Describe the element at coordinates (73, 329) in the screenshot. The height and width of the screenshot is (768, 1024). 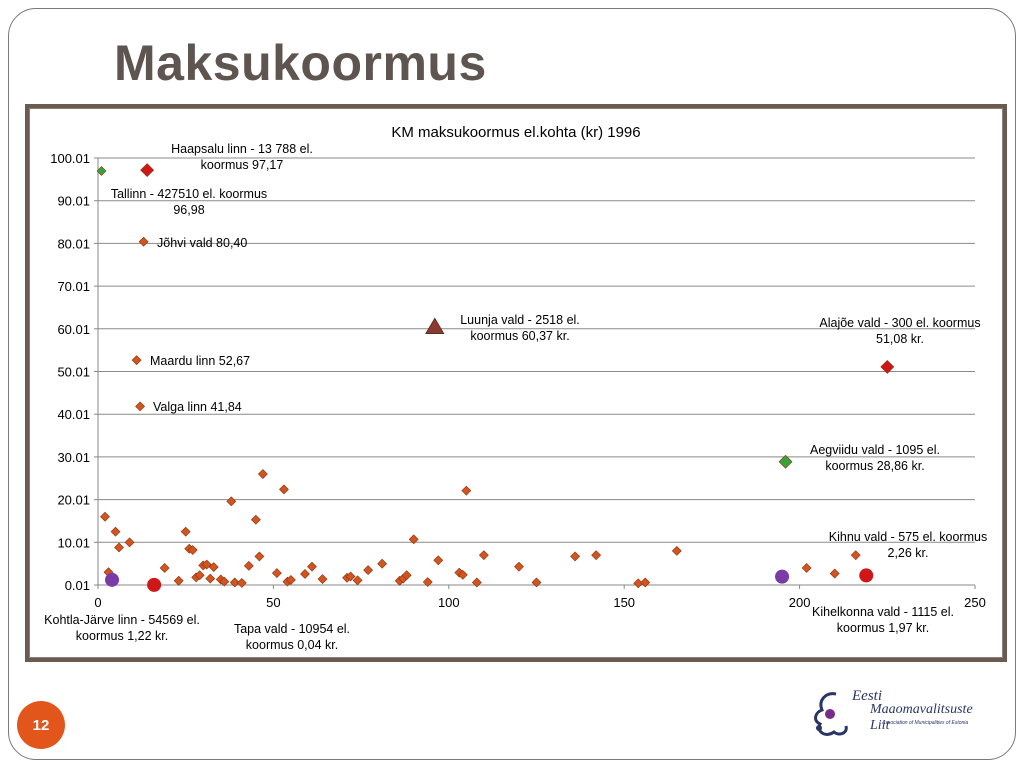
I see `y-tick-label: 60.01` at that location.